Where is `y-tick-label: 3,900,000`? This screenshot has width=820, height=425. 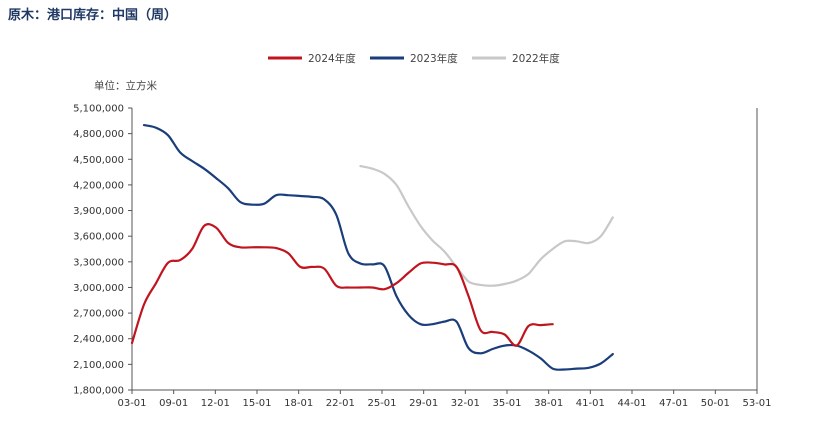 y-tick-label: 3,900,000 is located at coordinates (98, 211).